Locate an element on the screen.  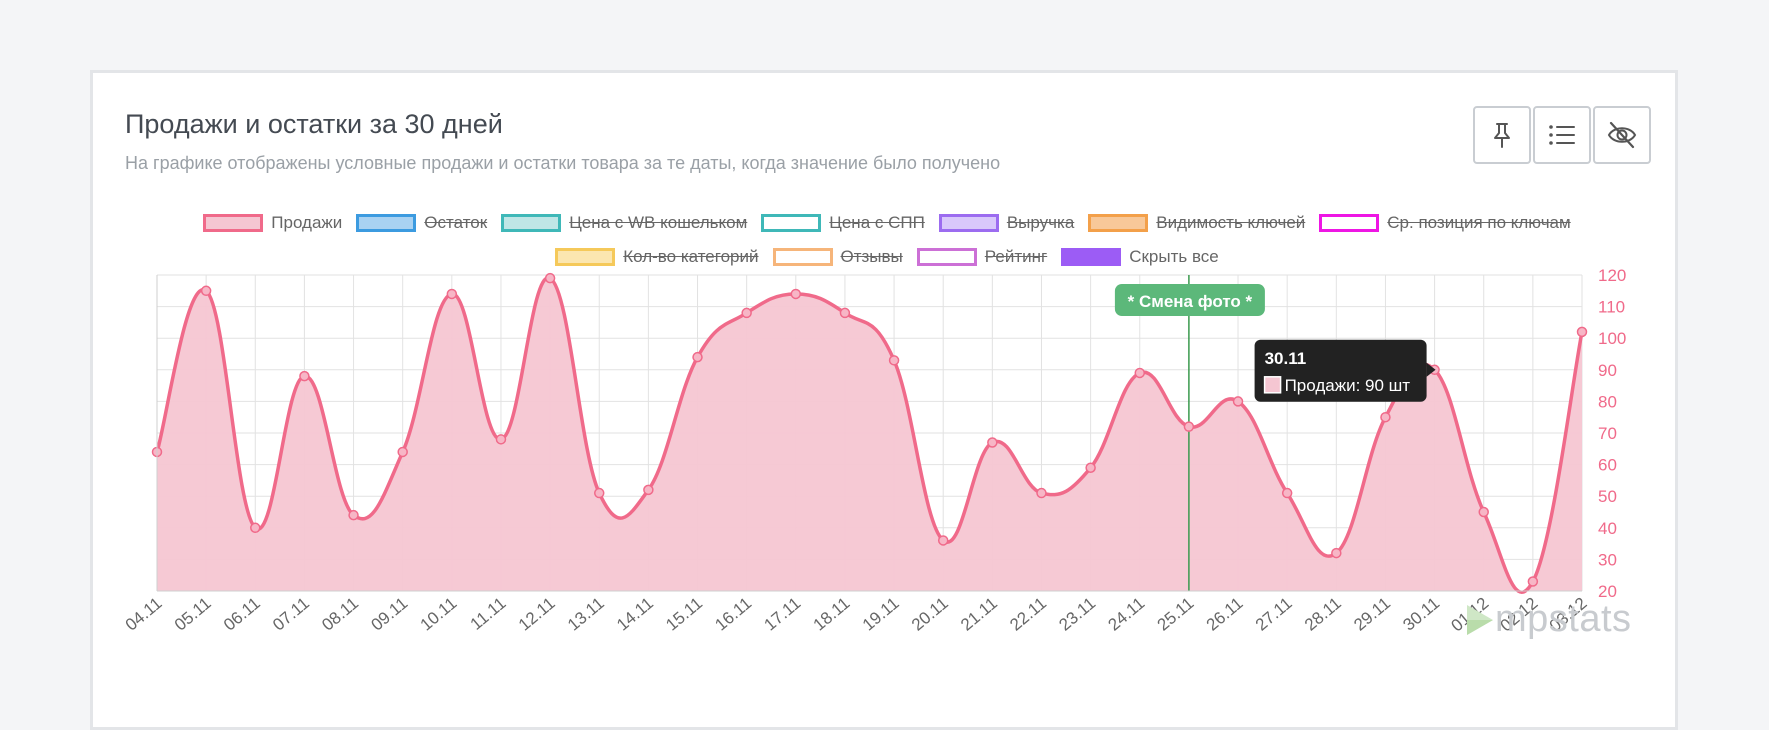
logo-text: mpstats is located at coordinates (1563, 619).